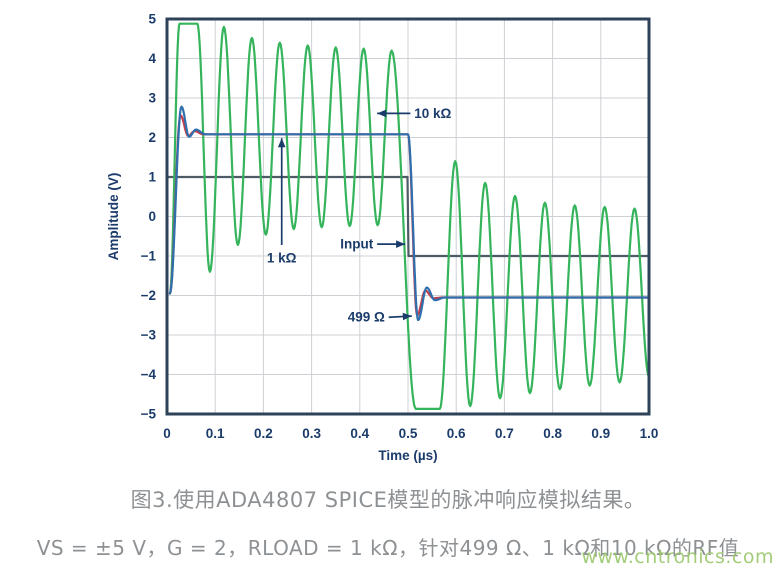 The image size is (776, 581). What do you see at coordinates (113, 217) in the screenshot?
I see `y-axis-title: Amplitude (V)` at bounding box center [113, 217].